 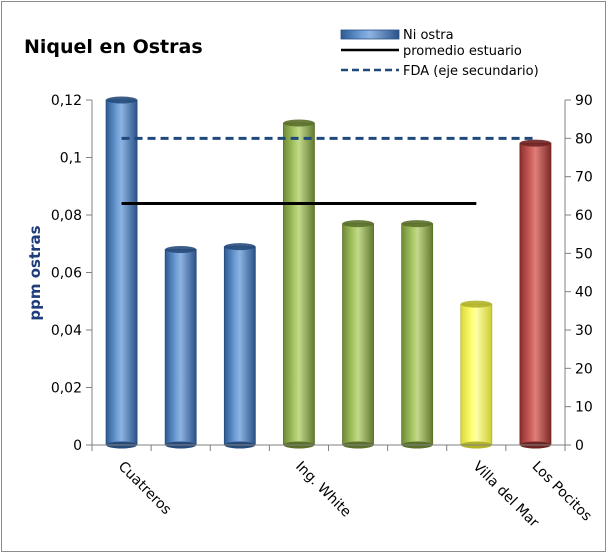 I want to click on legend-swatch-bars, so click(x=370, y=34).